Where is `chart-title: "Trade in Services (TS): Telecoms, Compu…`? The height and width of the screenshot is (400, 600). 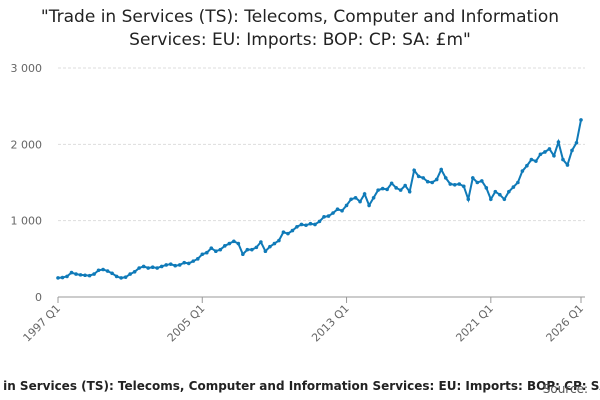
chart-title: "Trade in Services (TS): Telecoms, Compu… is located at coordinates (300, 28).